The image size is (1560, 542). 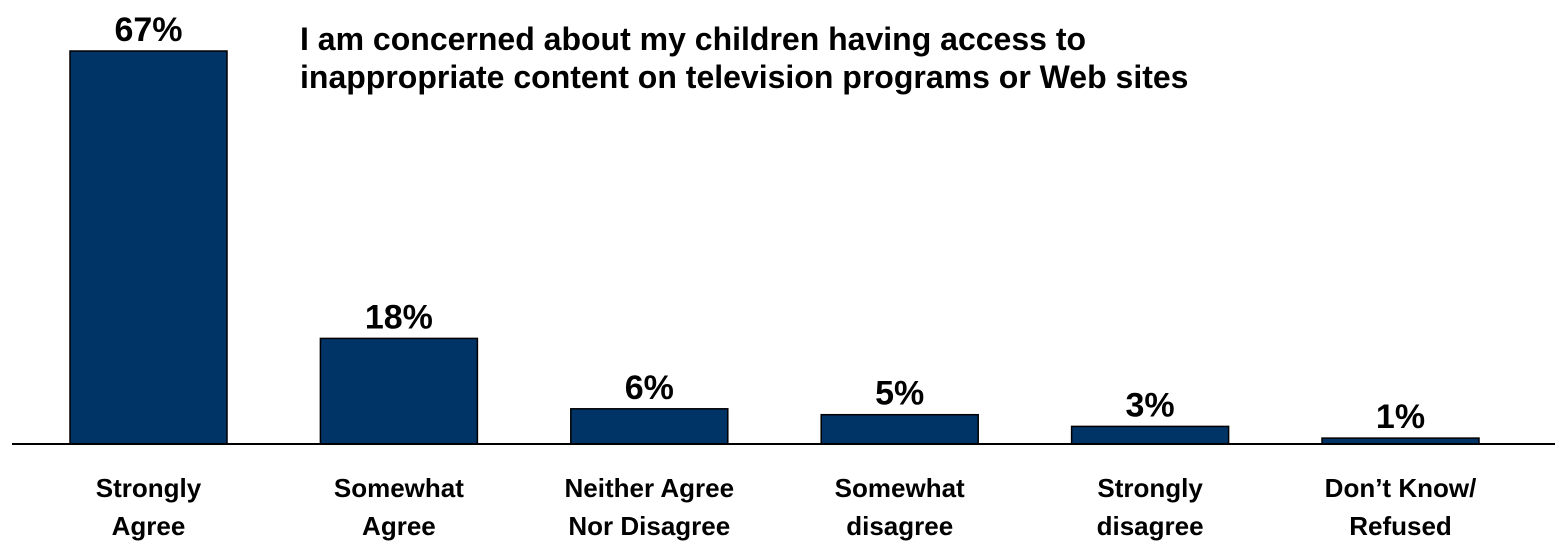 I want to click on data-label: 1%, so click(x=1400, y=417).